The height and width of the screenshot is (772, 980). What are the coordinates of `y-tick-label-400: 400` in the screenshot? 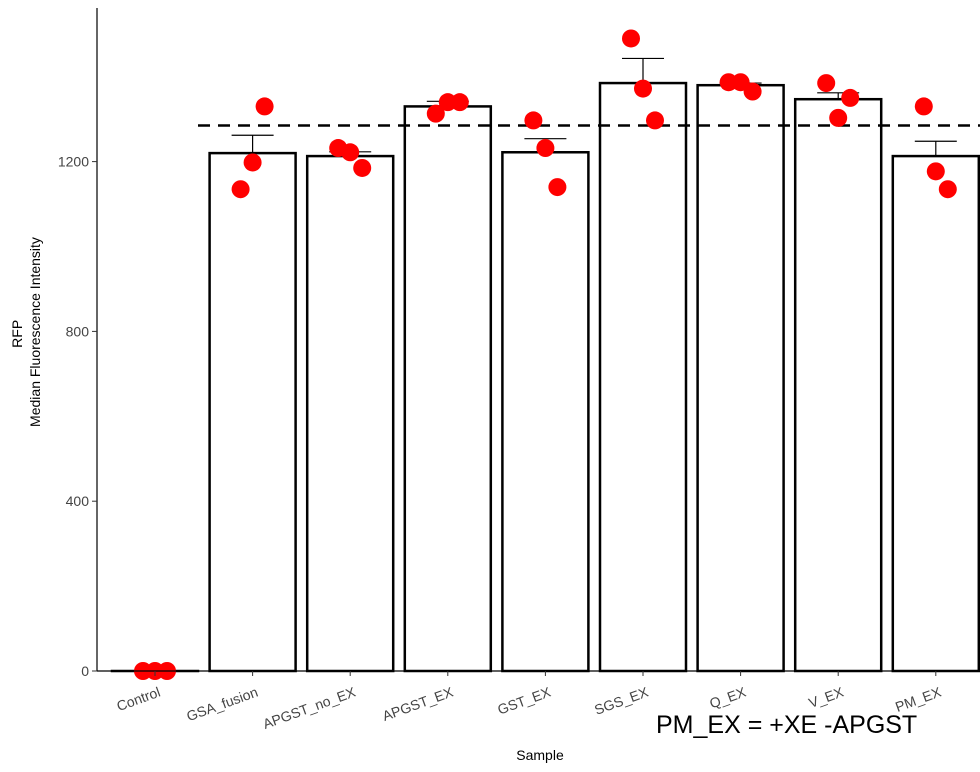 It's located at (78, 501).